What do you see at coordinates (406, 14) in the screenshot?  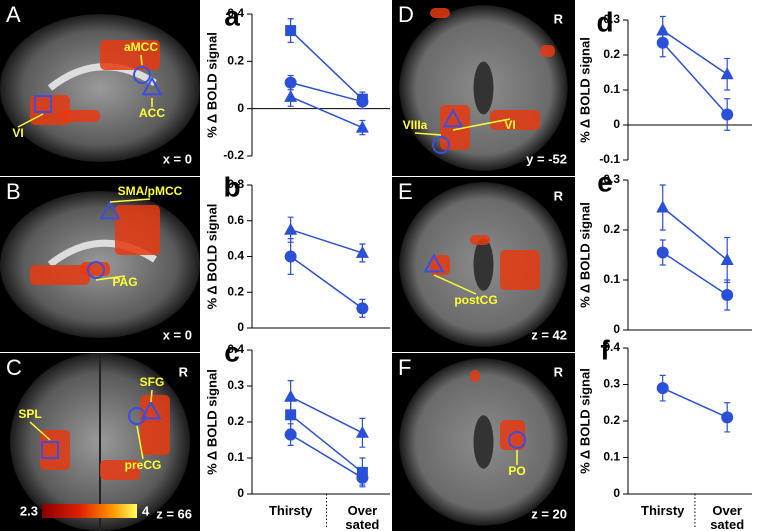 I see `panel-letter: D` at bounding box center [406, 14].